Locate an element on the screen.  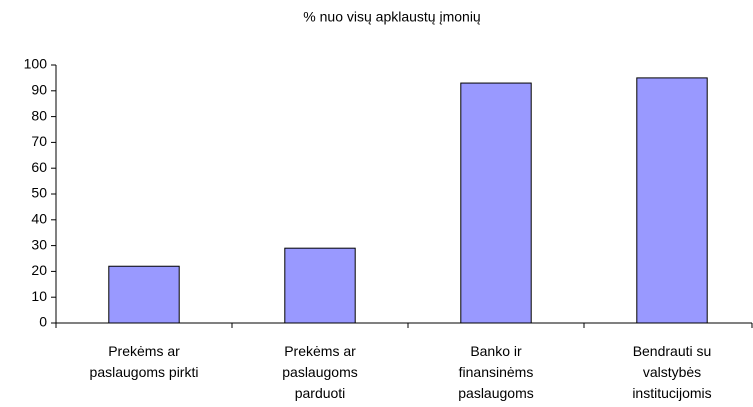
y-tick-label: 10 is located at coordinates (39, 296).